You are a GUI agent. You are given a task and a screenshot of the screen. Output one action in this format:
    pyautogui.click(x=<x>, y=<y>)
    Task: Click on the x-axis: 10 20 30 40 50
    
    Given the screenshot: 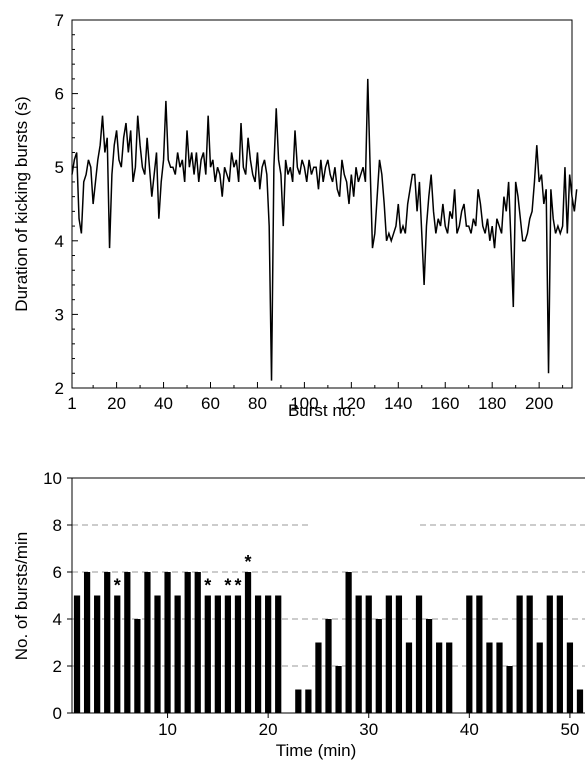 What is the action you would take?
    pyautogui.click(x=368, y=726)
    